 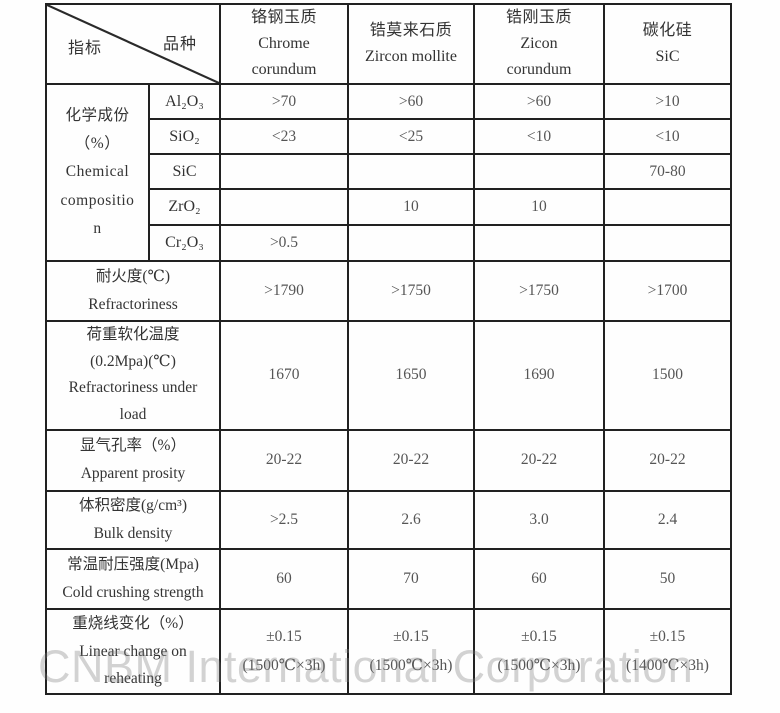 I want to click on refractoriness-label: 耐火度(℃) Refractoriness, so click(x=133, y=291).